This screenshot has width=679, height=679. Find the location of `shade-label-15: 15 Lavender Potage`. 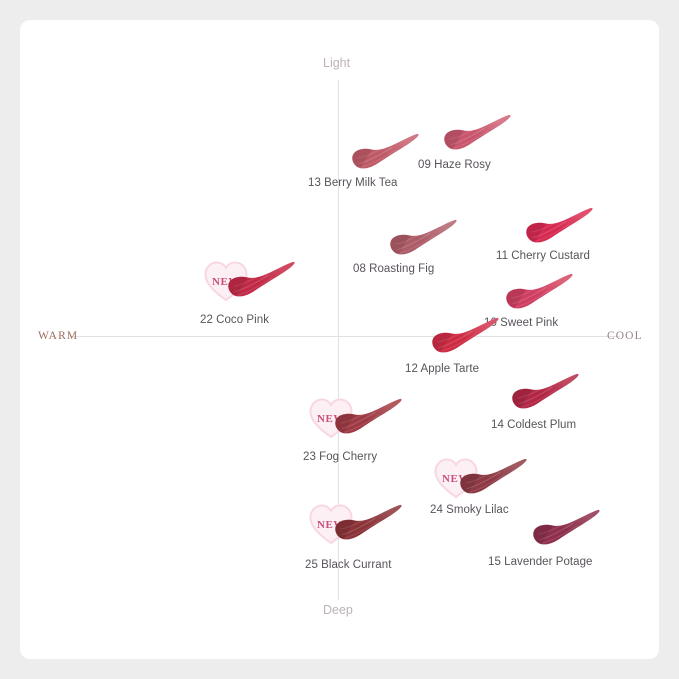

shade-label-15: 15 Lavender Potage is located at coordinates (540, 562).